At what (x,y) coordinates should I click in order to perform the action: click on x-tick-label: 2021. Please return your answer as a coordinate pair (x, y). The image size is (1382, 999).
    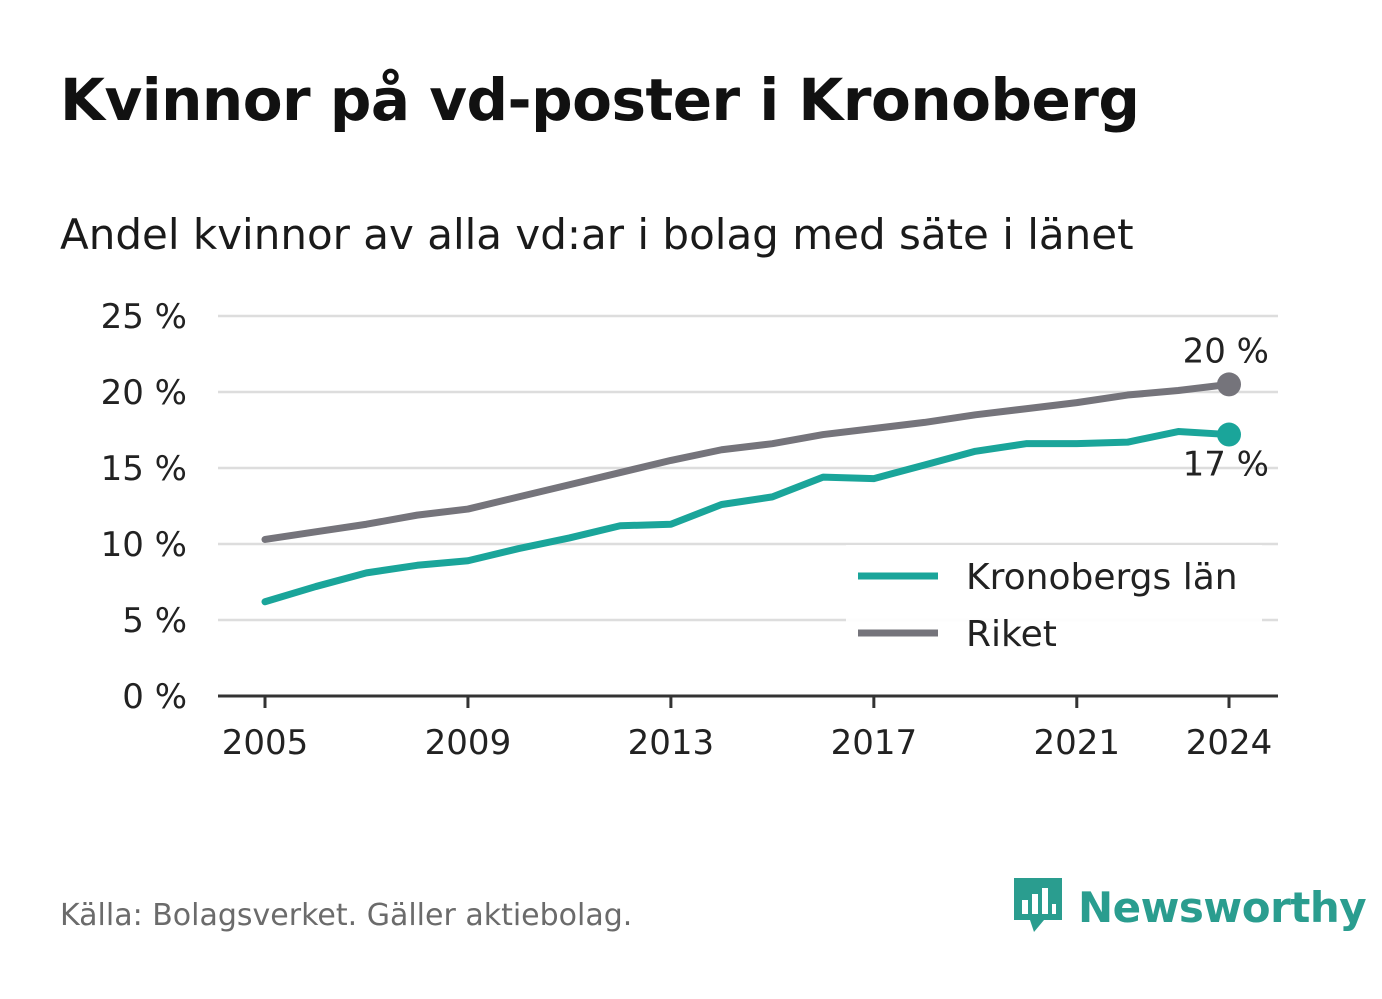
    Looking at the image, I should click on (1077, 743).